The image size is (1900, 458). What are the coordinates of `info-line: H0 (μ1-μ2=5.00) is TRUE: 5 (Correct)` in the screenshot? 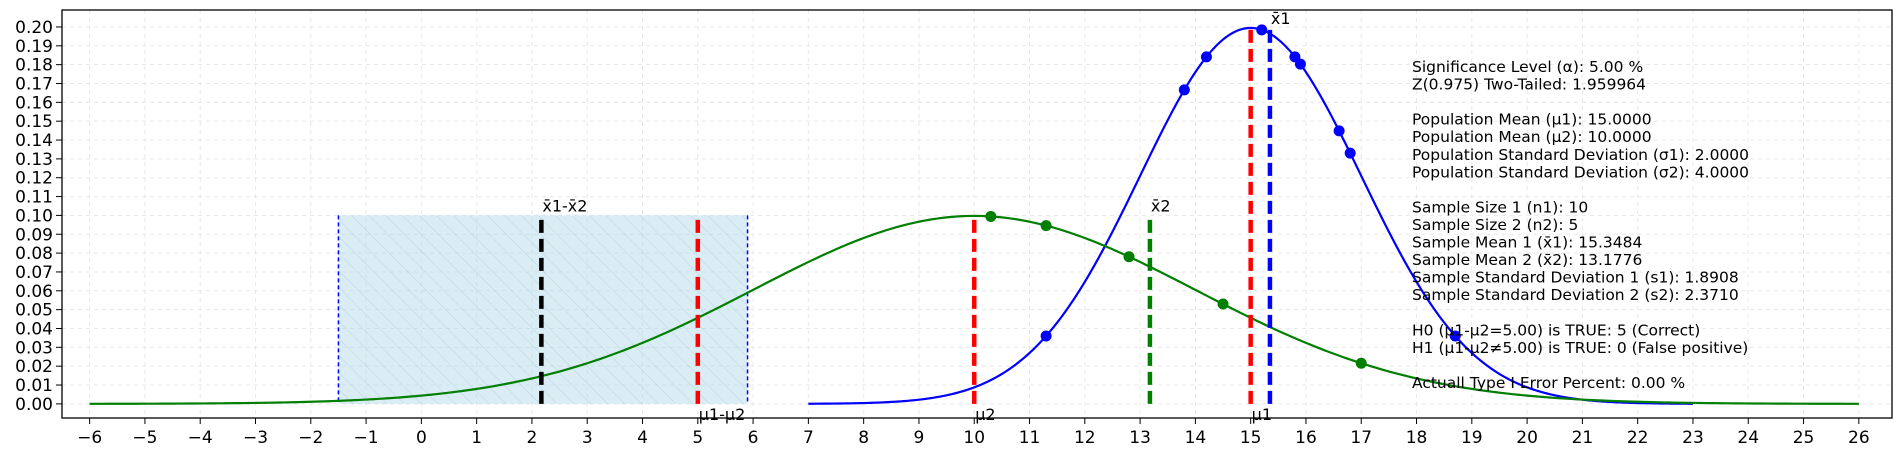 It's located at (1556, 330).